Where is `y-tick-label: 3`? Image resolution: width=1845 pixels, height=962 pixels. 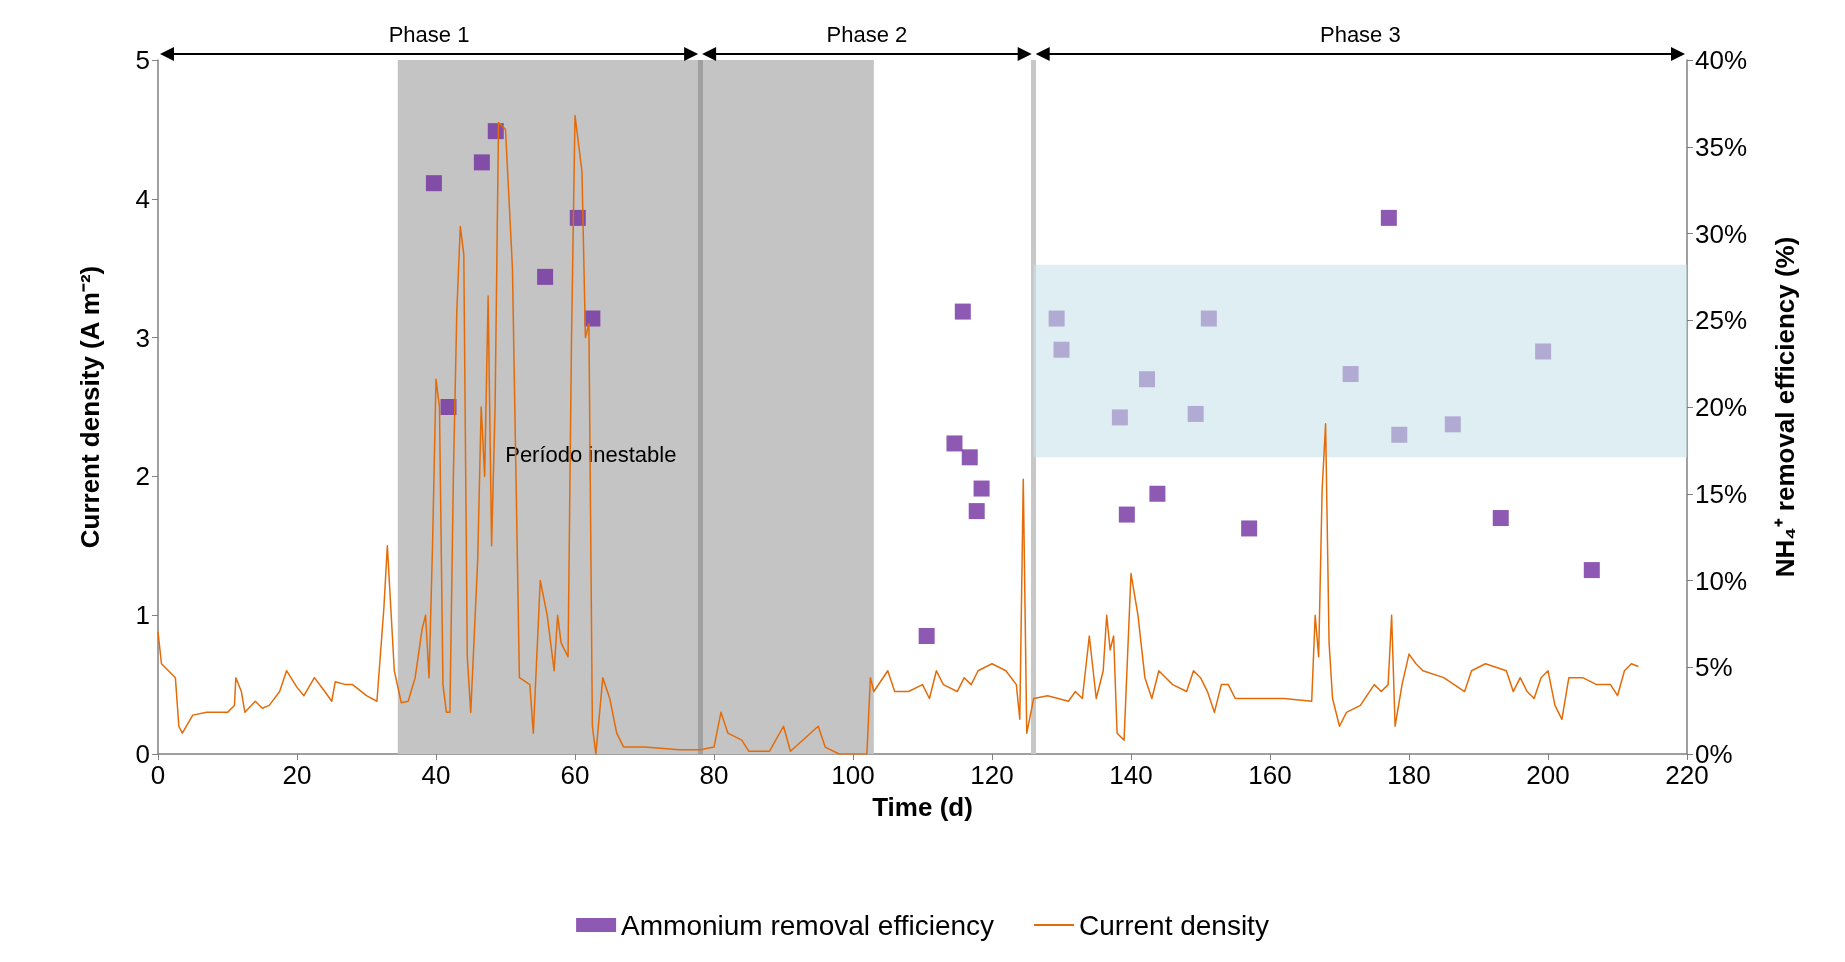 y-tick-label: 3 is located at coordinates (142, 337).